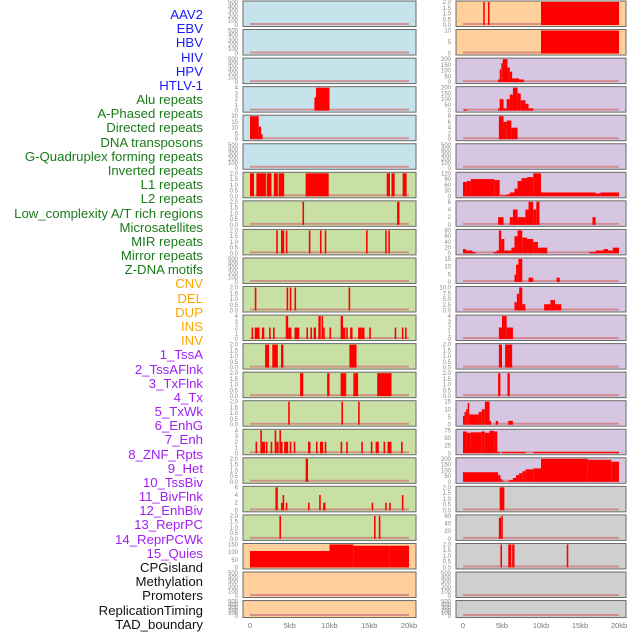  What do you see at coordinates (237, 334) in the screenshot?
I see `y-tick-label: 1` at bounding box center [237, 334].